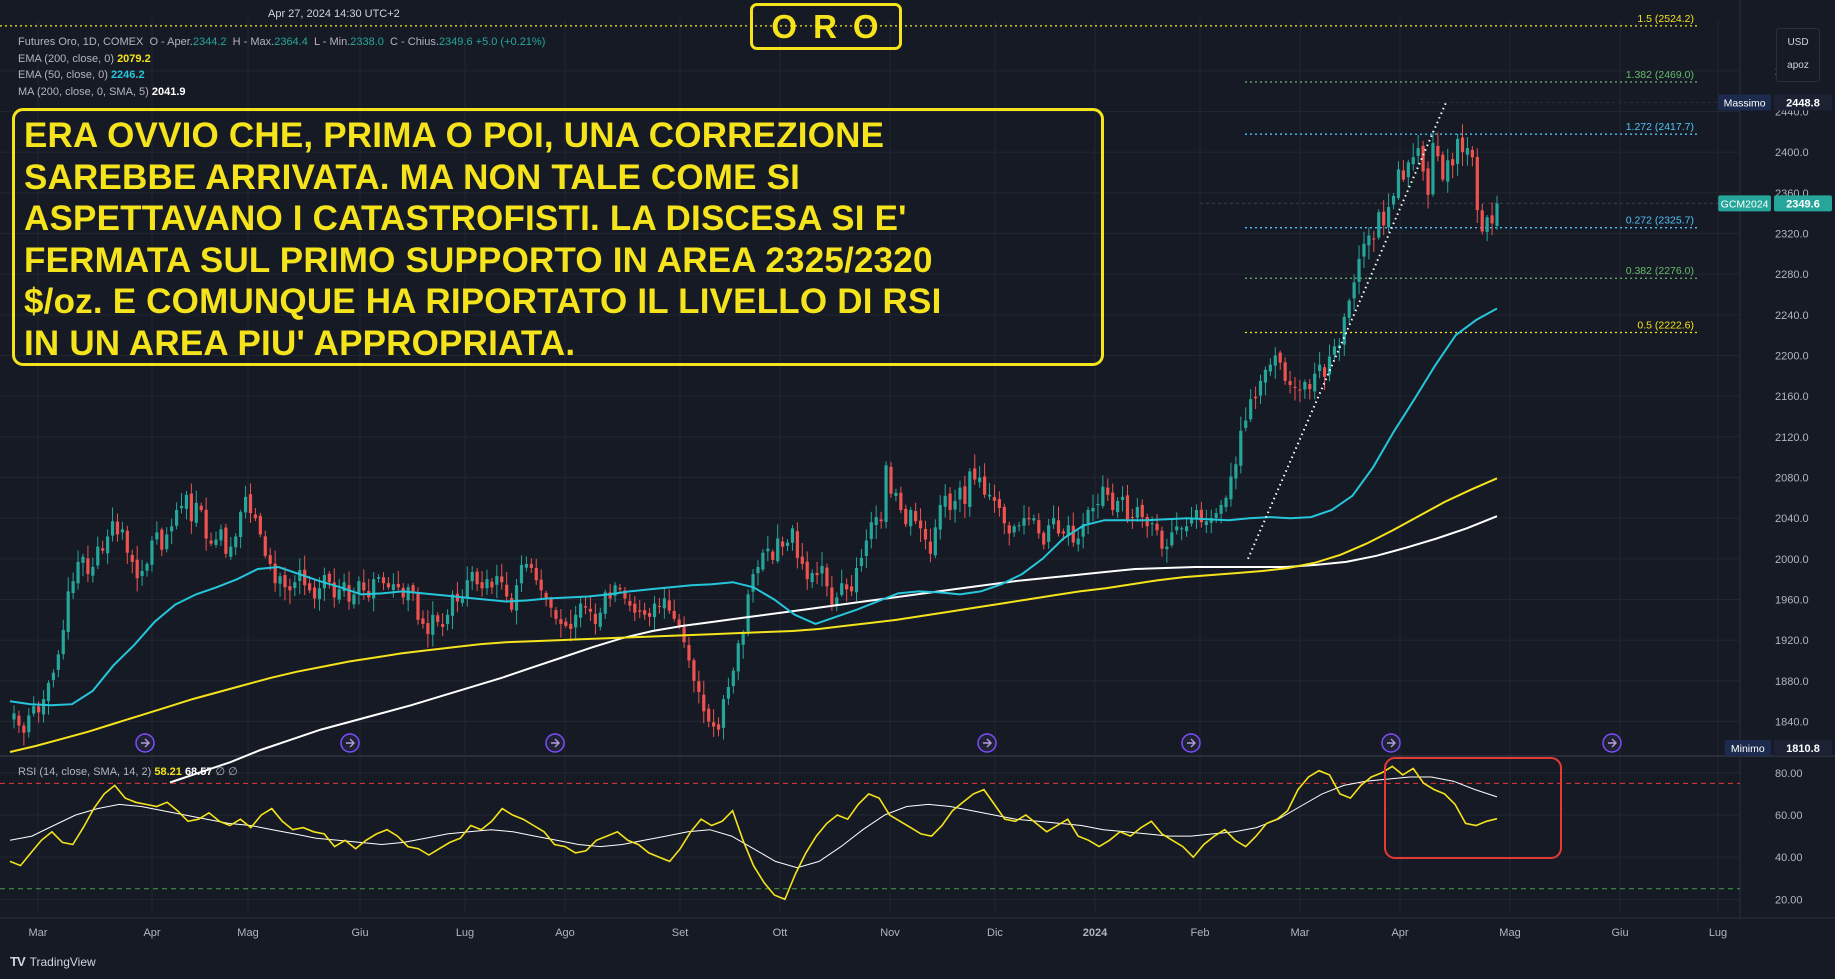 Image resolution: width=1835 pixels, height=979 pixels. I want to click on badge-value-bg, so click(1803, 203).